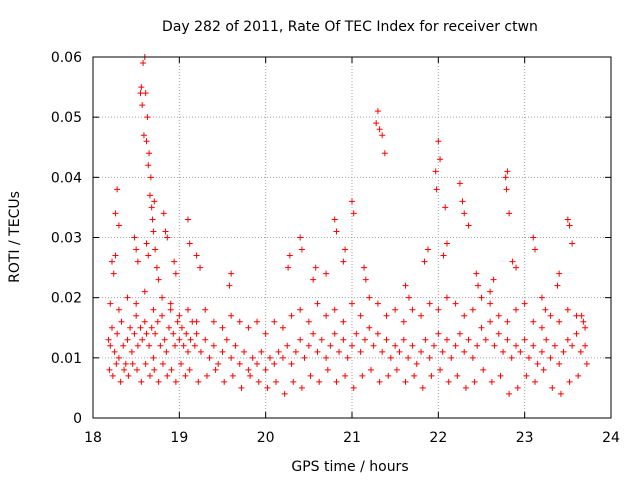  What do you see at coordinates (15, 237) in the screenshot?
I see `y-axis-label: ROTI / TECUs` at bounding box center [15, 237].